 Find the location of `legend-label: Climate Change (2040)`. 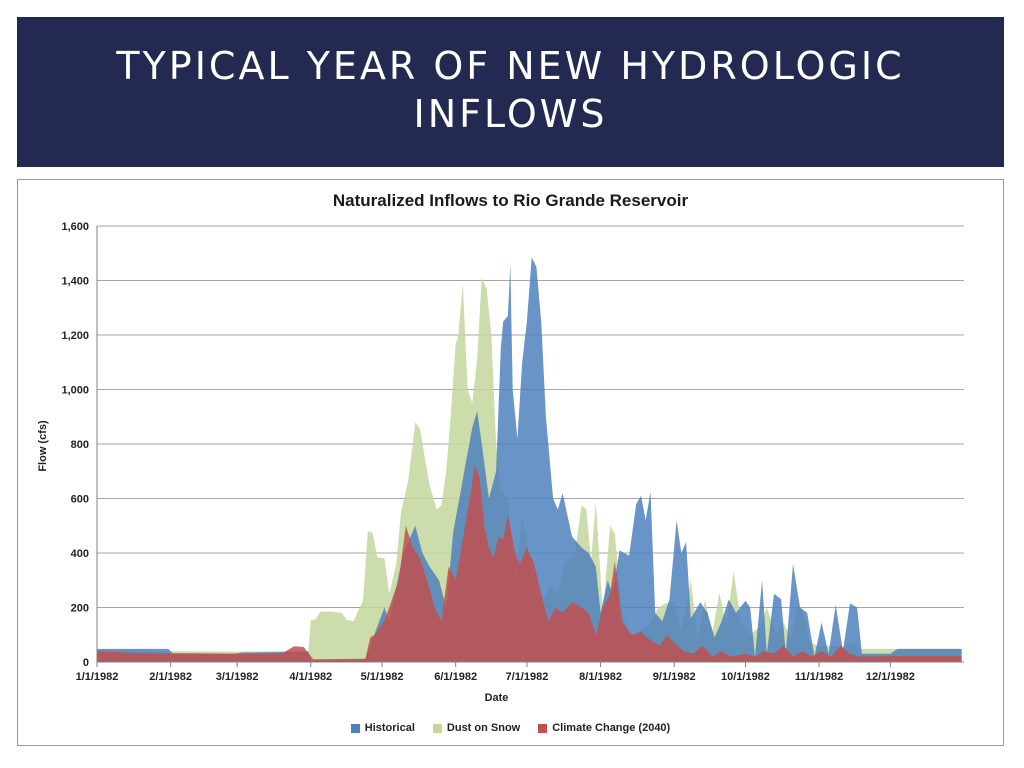

legend-label: Climate Change (2040) is located at coordinates (611, 728).